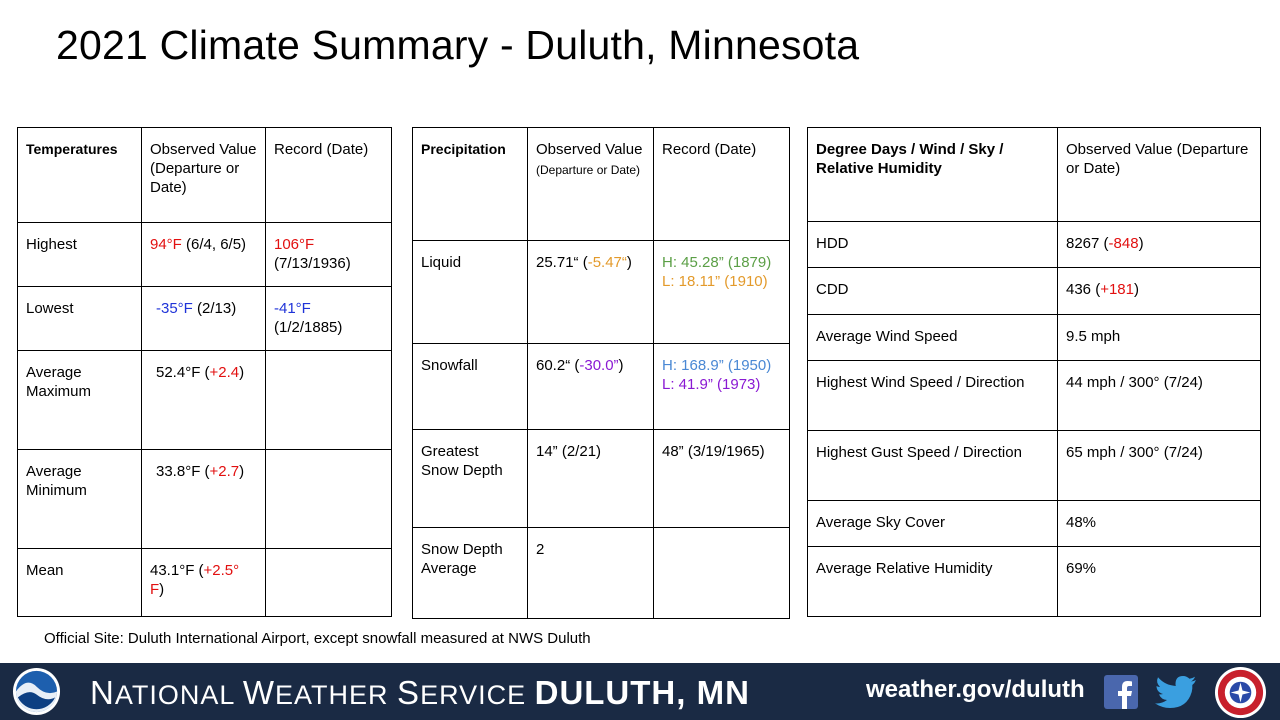  I want to click on snowfall-label: Snowfall, so click(470, 386).